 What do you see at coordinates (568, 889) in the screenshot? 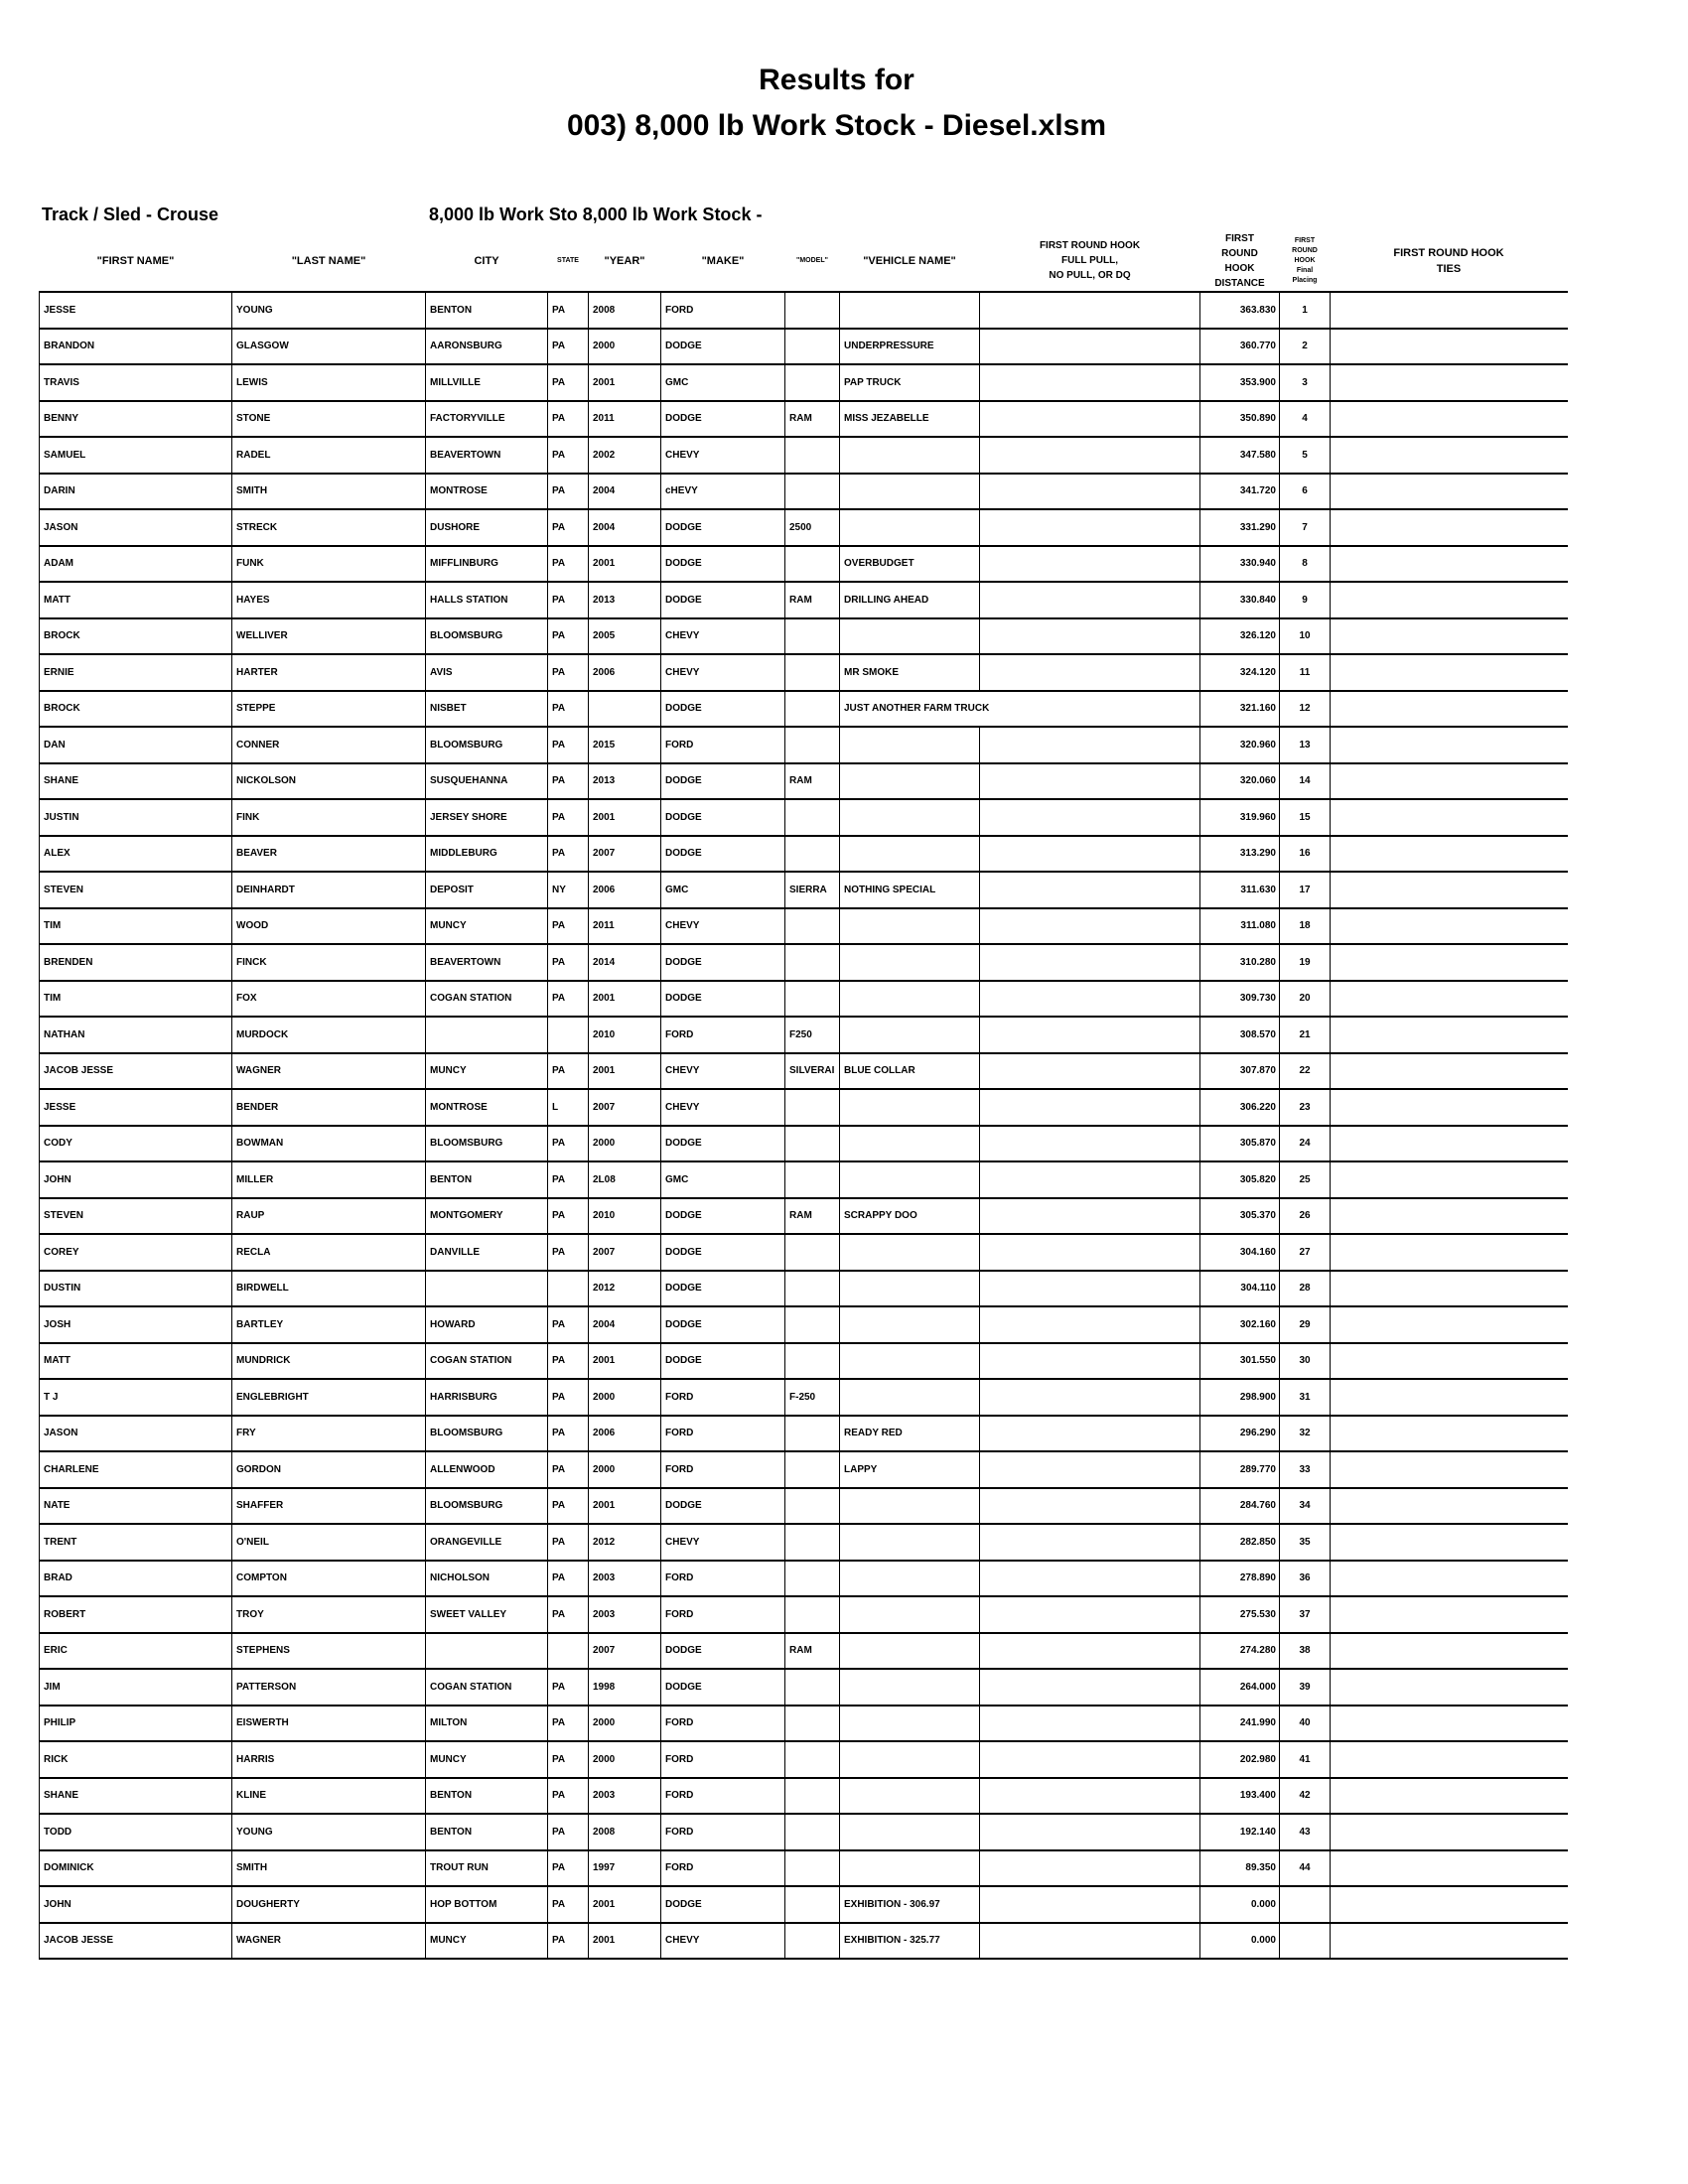
I see `cell-state: NY` at bounding box center [568, 889].